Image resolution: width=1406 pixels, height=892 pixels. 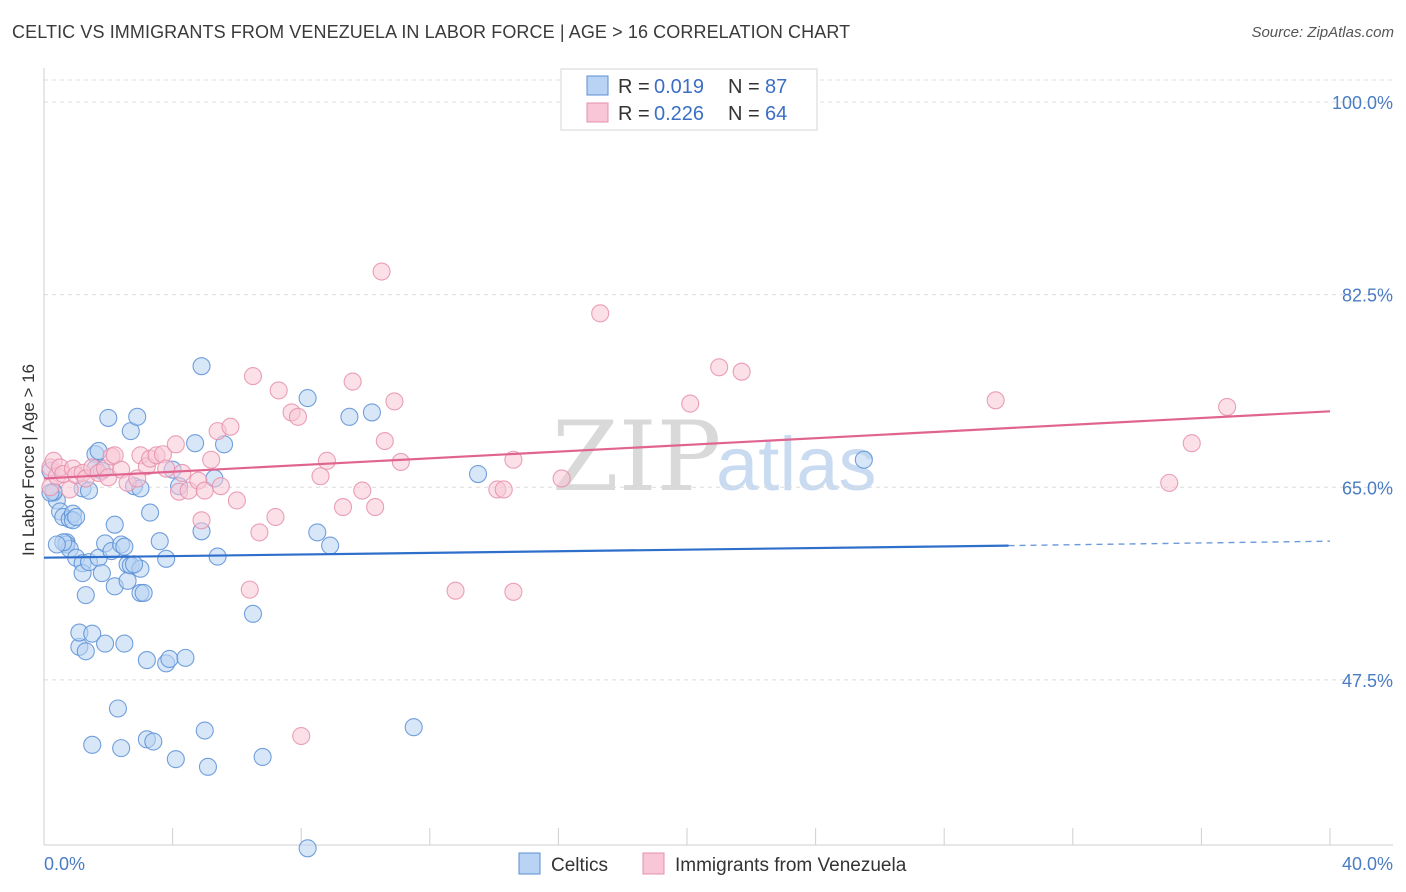 What do you see at coordinates (744, 114) in the screenshot?
I see `legend-n-label-2: N =` at bounding box center [744, 114].